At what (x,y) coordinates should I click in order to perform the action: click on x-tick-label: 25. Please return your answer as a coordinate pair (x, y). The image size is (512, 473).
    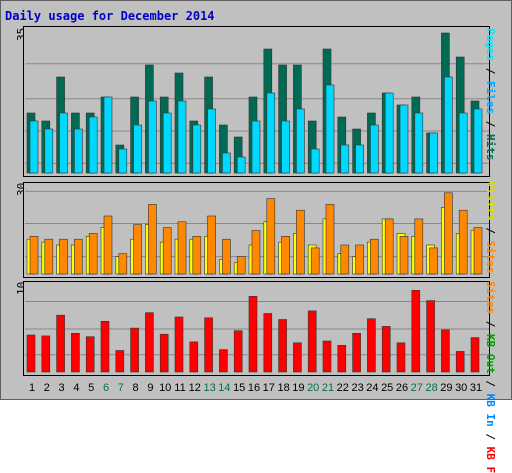
    Looking at the image, I should click on (387, 388).